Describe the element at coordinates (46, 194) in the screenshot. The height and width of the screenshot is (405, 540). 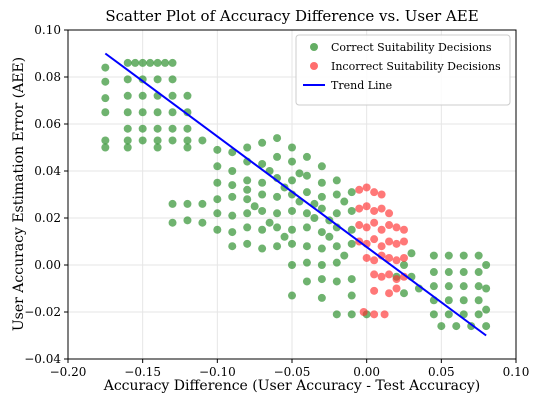
I see `y-axis: −0.04 −0.02 0.00 0.02 0.04 0.06 0.08 0.10` at that location.